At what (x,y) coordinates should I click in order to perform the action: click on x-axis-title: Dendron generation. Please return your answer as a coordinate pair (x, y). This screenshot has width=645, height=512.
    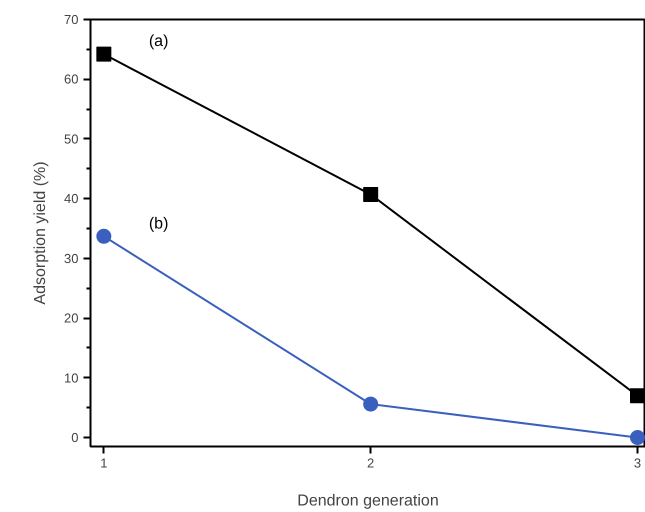
    Looking at the image, I should click on (368, 501).